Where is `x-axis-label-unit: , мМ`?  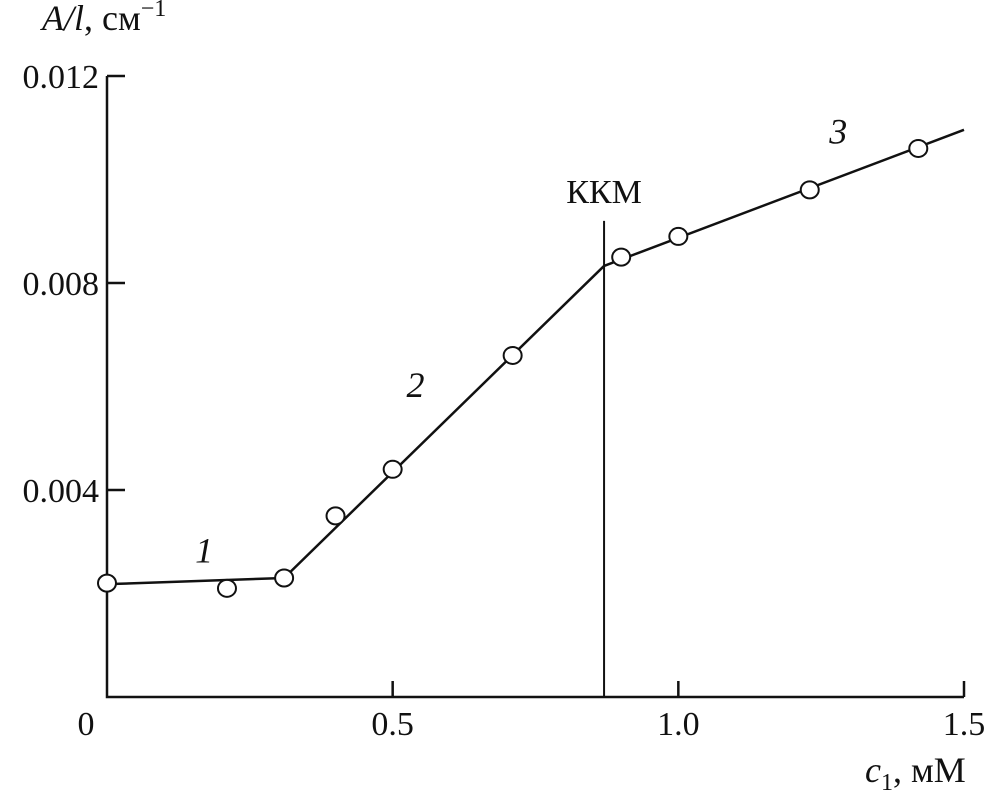
x-axis-label-unit: , мМ is located at coordinates (929, 770).